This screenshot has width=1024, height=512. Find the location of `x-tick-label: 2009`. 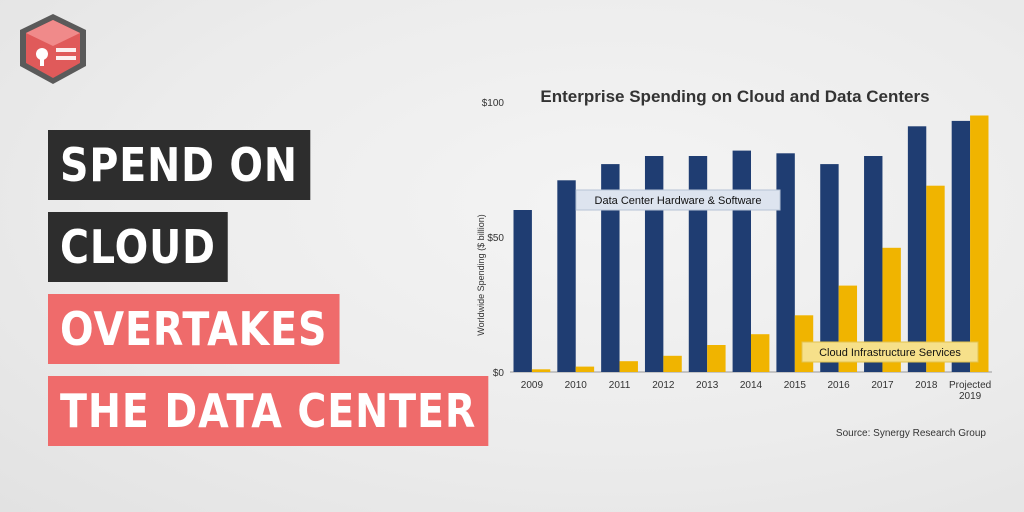

x-tick-label: 2009 is located at coordinates (532, 385).